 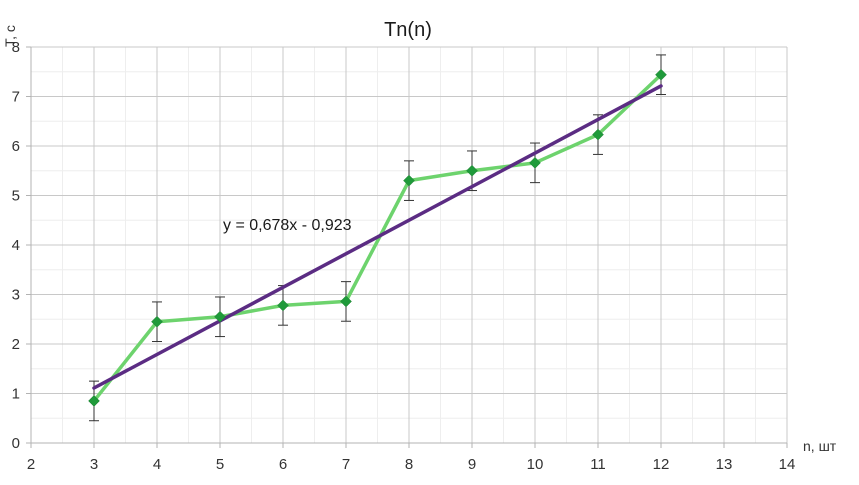 I want to click on y-tick-label: 1, so click(x=16, y=394).